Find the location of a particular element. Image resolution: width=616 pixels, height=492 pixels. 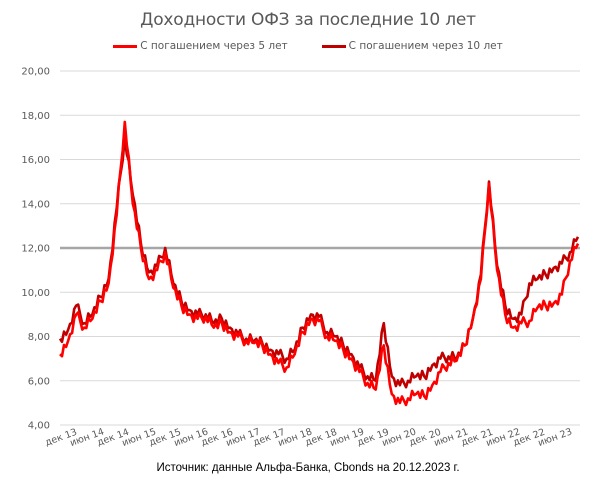

y-tick-label: 18,00 is located at coordinates (35, 116).